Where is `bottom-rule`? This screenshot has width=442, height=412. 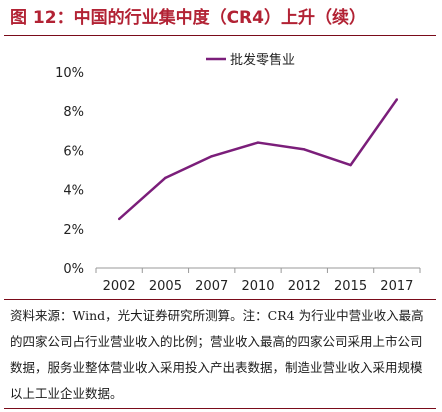 bottom-rule is located at coordinates (220, 408).